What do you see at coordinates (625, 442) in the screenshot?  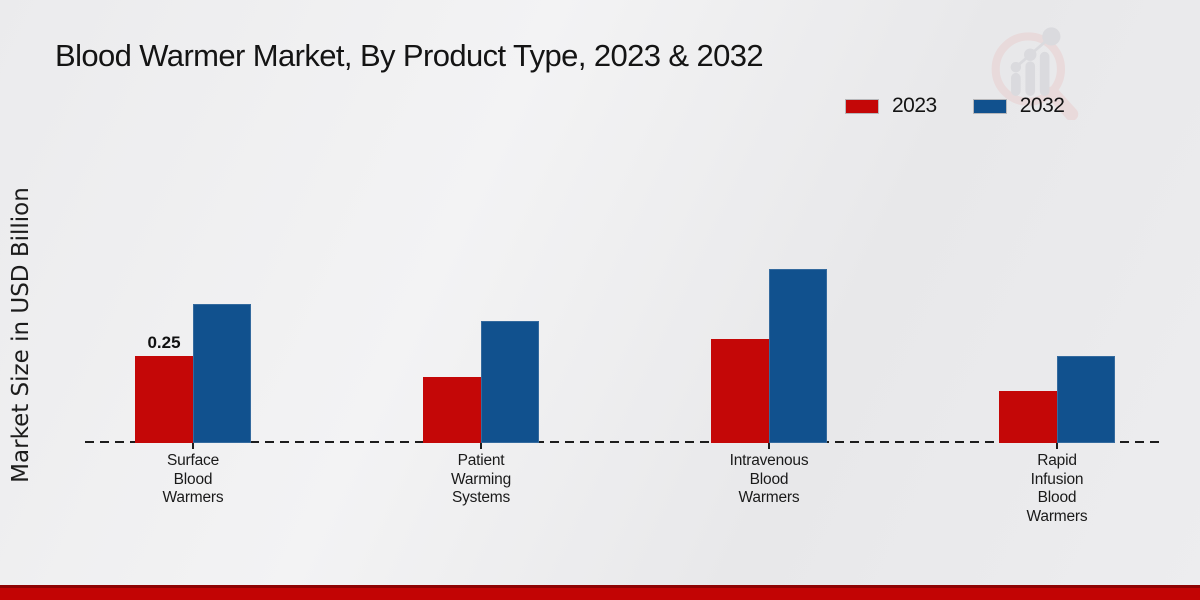 I see `x-axis-baseline` at bounding box center [625, 442].